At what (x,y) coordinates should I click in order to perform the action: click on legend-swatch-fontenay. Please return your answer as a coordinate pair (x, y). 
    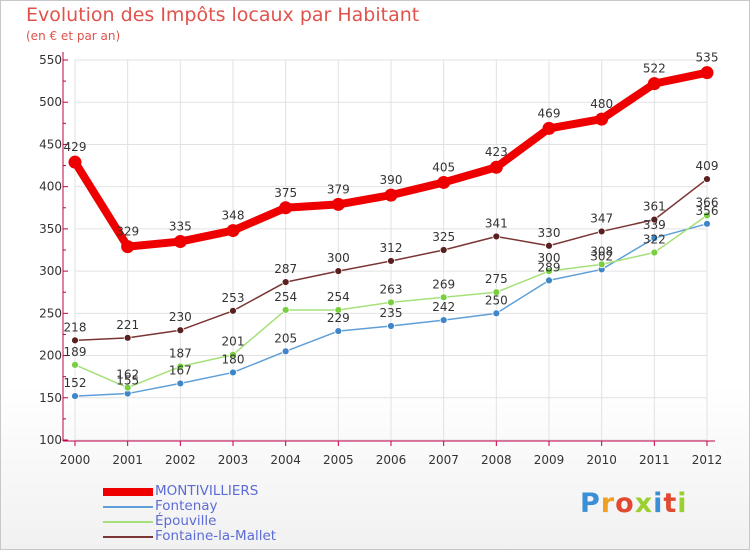
    Looking at the image, I should click on (128, 506).